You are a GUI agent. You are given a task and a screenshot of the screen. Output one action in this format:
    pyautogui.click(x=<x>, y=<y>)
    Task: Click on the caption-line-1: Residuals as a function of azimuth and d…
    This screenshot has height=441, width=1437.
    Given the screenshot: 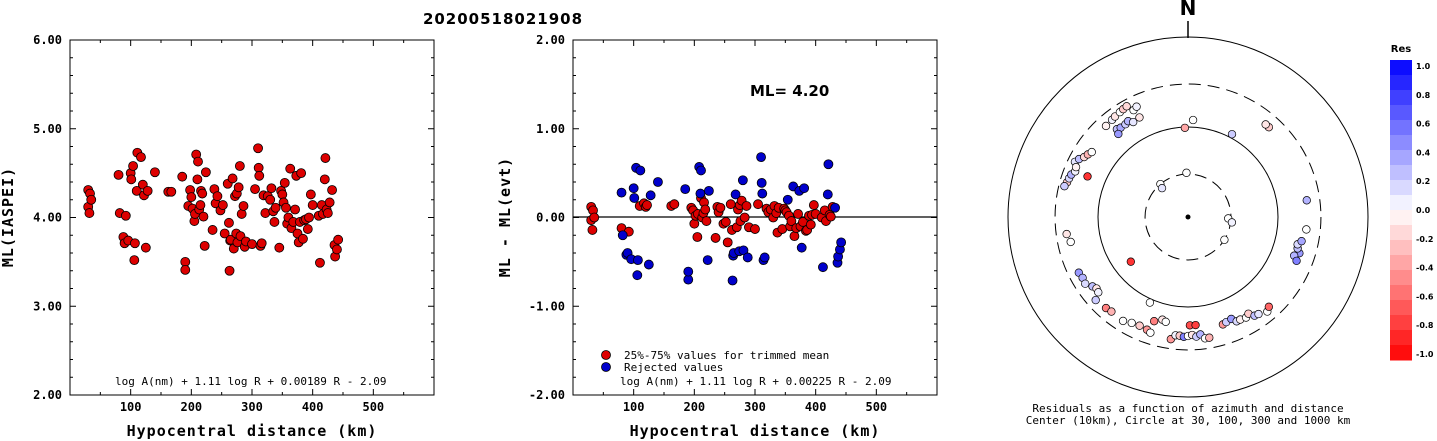 What is the action you would take?
    pyautogui.click(x=1187, y=408)
    